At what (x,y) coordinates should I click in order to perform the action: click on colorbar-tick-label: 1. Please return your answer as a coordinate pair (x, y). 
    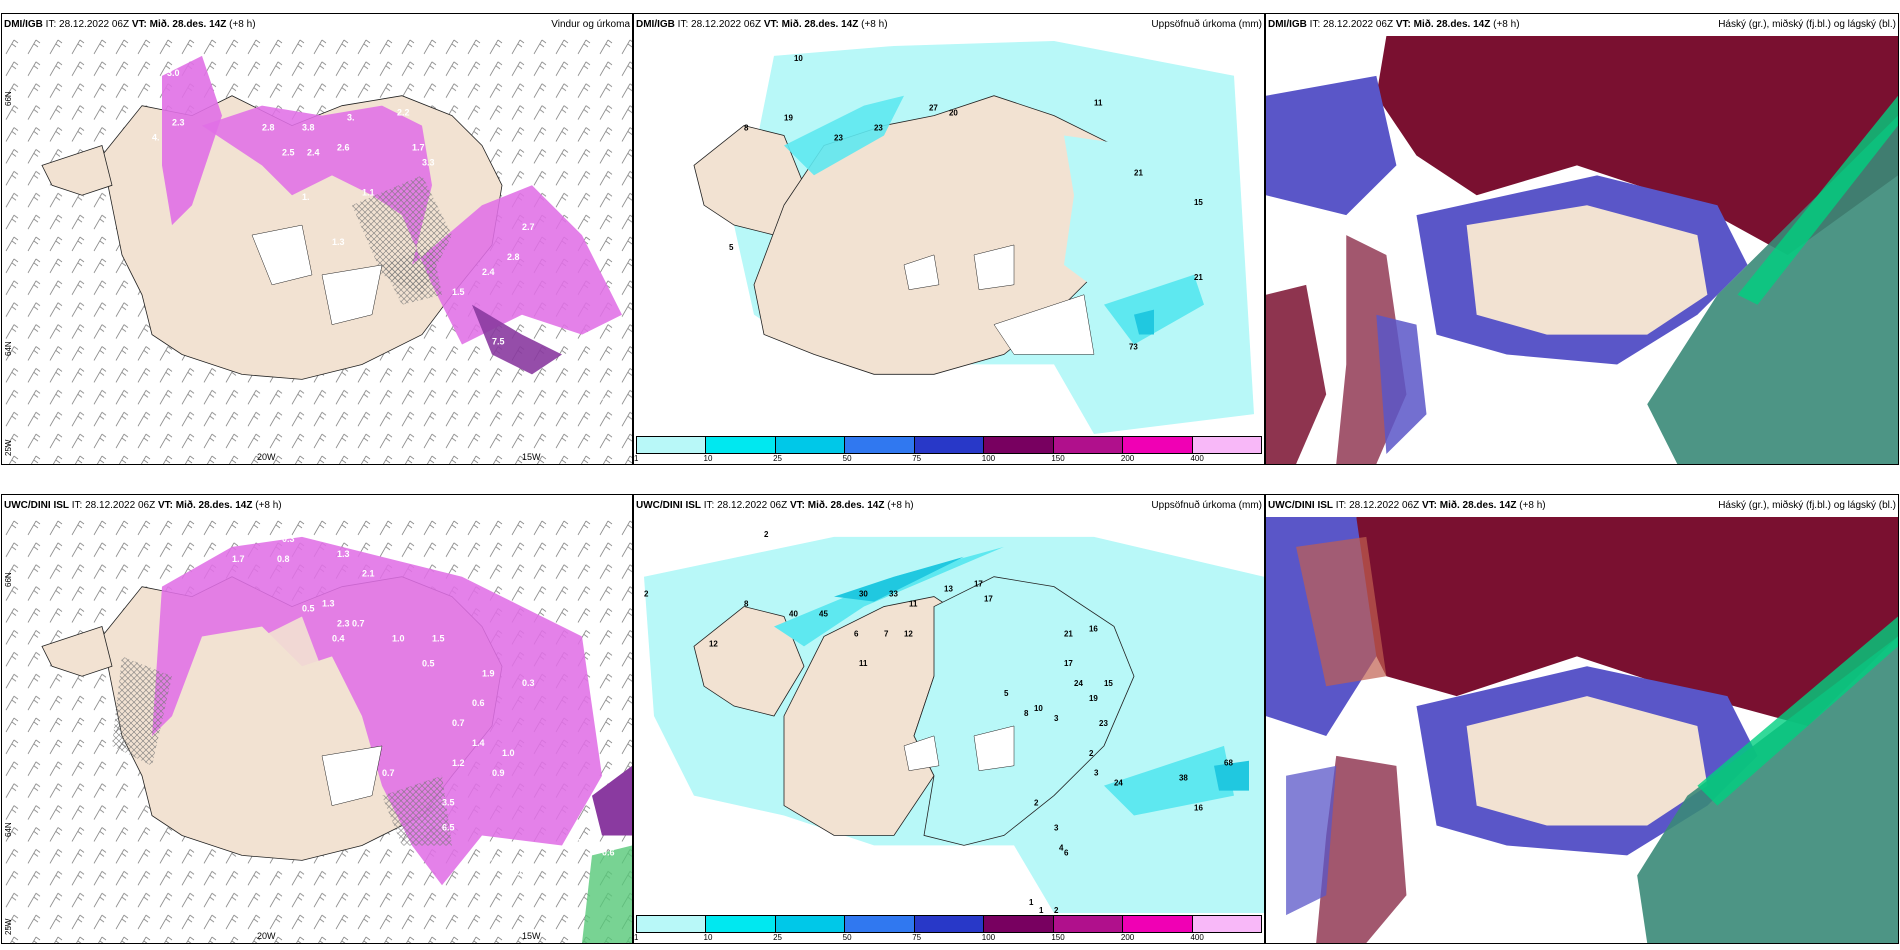
    Looking at the image, I should click on (636, 458).